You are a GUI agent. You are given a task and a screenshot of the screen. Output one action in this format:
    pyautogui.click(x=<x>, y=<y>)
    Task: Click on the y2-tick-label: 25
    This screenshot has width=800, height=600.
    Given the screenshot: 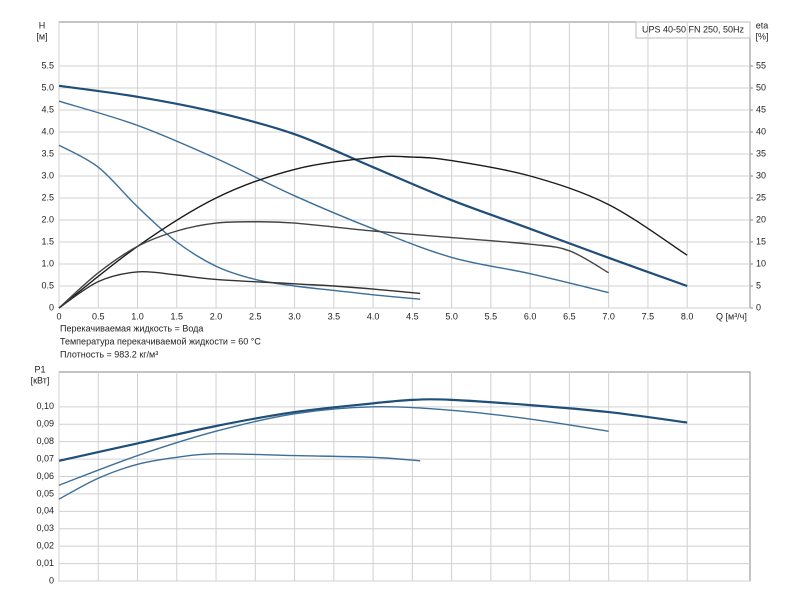 What is the action you would take?
    pyautogui.click(x=761, y=197)
    